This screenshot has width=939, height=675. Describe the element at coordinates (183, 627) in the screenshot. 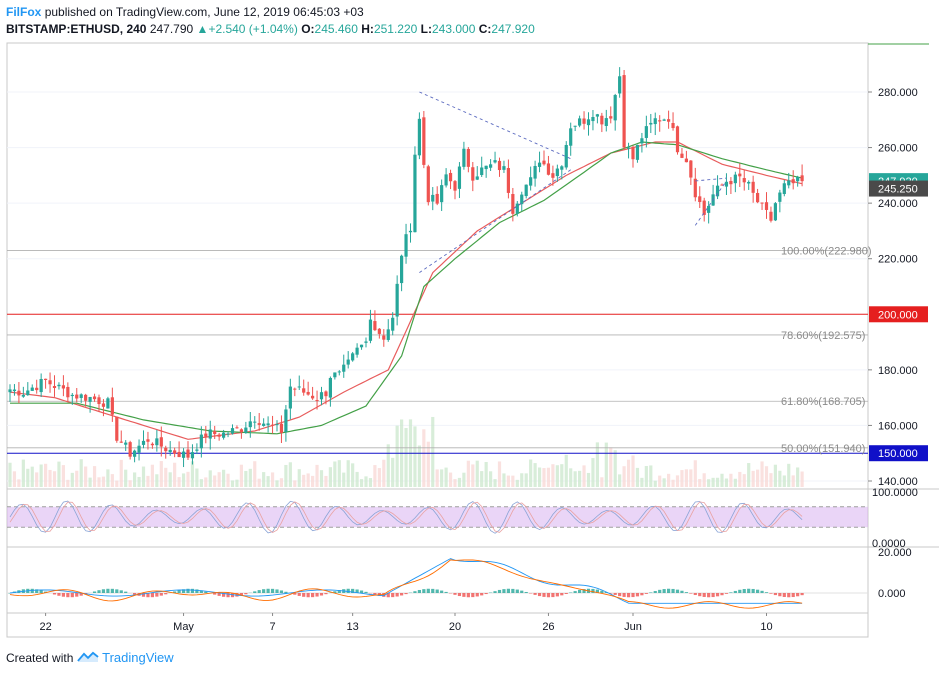

I see `time-tick-label: May` at that location.